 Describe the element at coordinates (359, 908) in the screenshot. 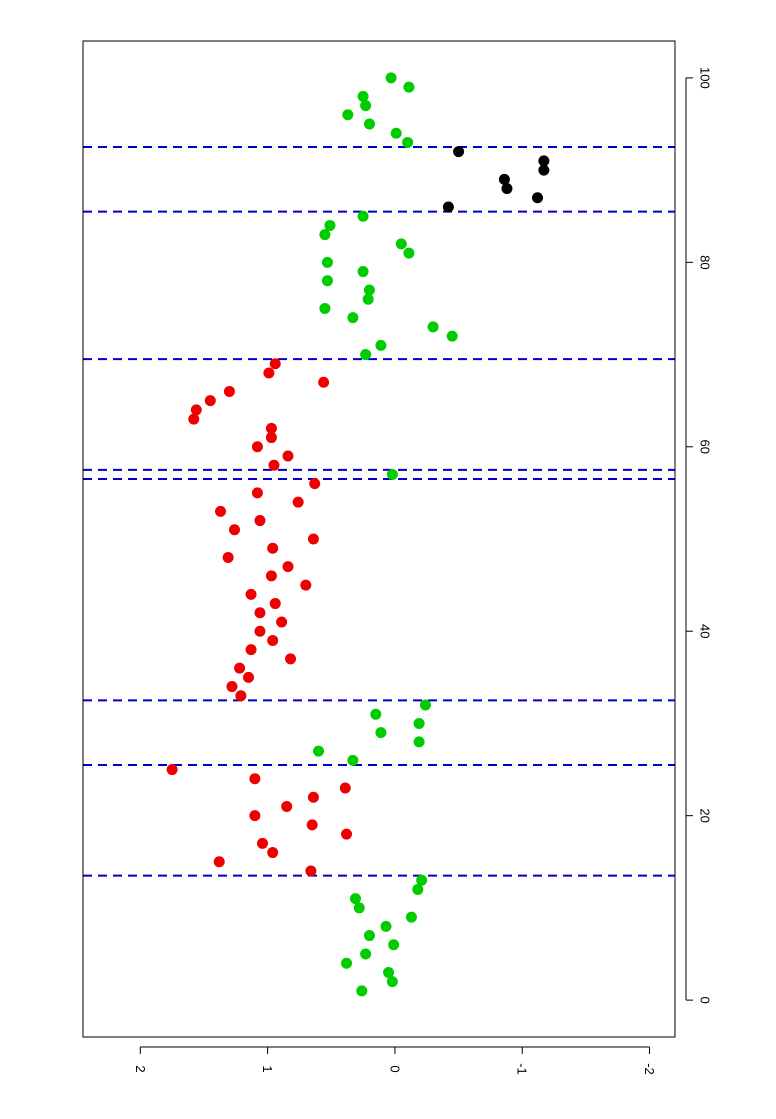

I see `point-s0-x10` at that location.